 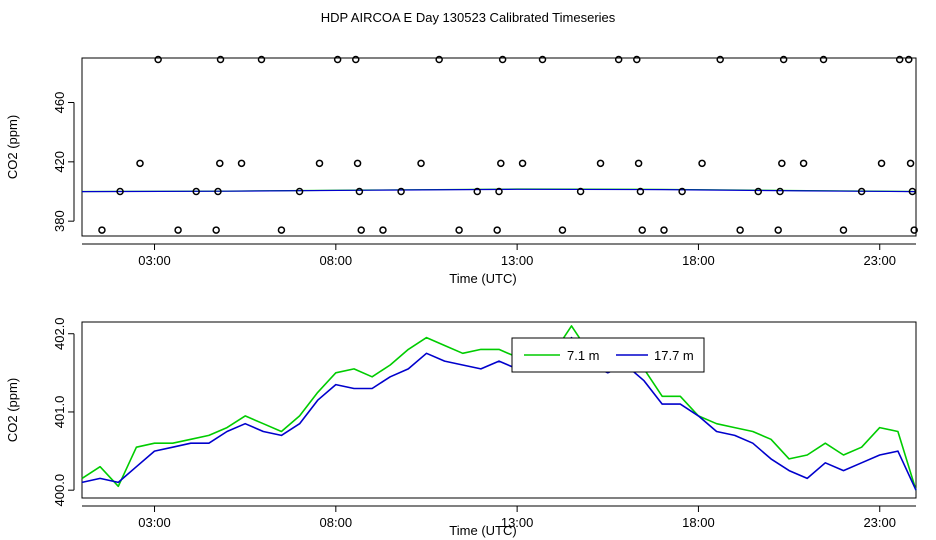 I want to click on p1-x-tick-label: 13:00, so click(x=517, y=260).